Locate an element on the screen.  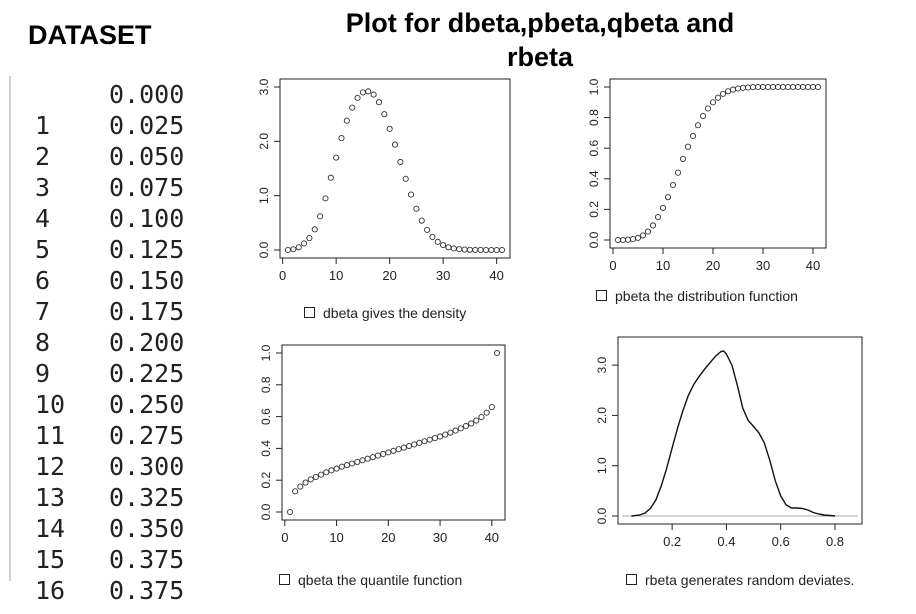
row-index: 16 is located at coordinates (50, 590).